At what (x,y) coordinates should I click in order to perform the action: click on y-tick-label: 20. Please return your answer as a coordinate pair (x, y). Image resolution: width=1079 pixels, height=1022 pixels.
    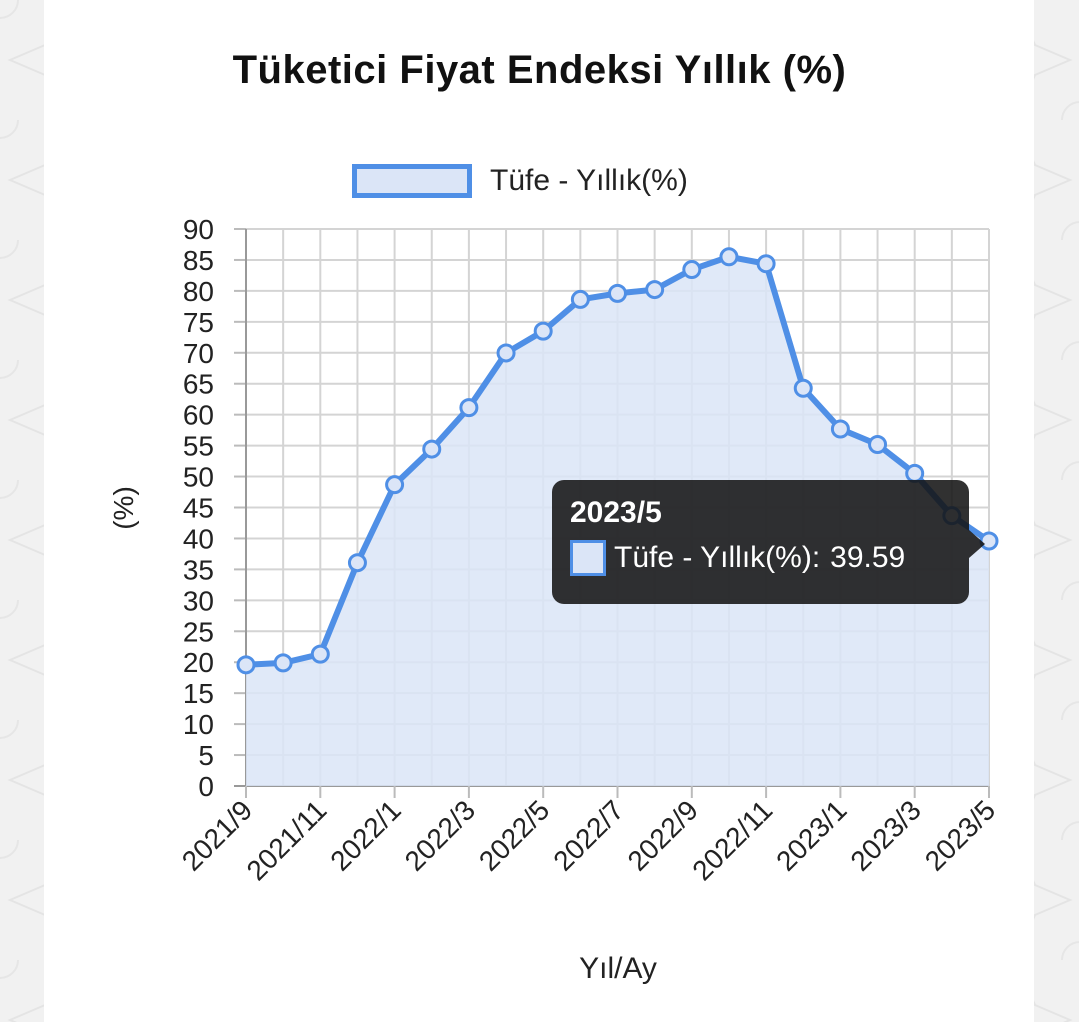
    Looking at the image, I should click on (198, 662).